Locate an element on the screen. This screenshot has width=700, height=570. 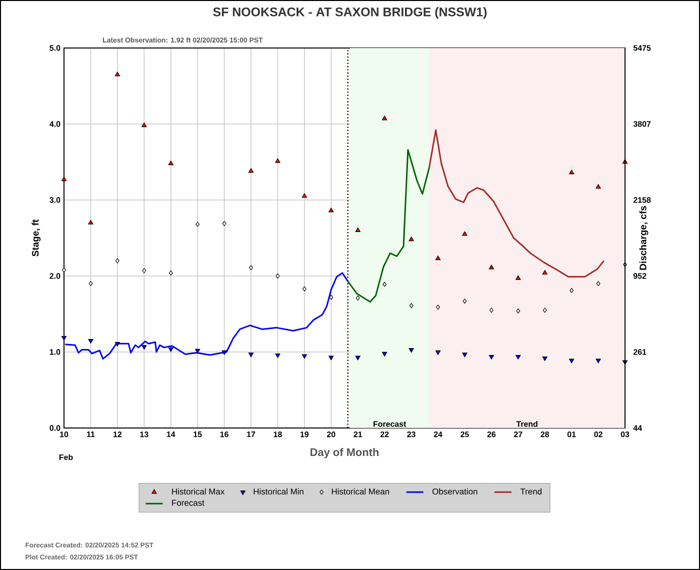
y-axis-title: Stage, ft is located at coordinates (36, 237).